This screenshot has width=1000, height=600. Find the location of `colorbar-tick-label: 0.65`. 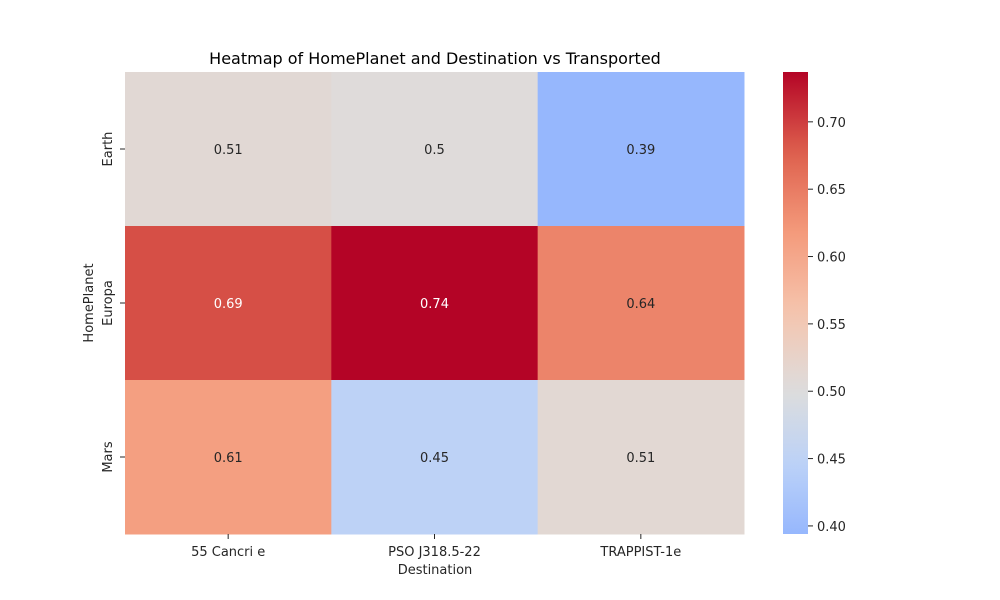

colorbar-tick-label: 0.65 is located at coordinates (831, 190).